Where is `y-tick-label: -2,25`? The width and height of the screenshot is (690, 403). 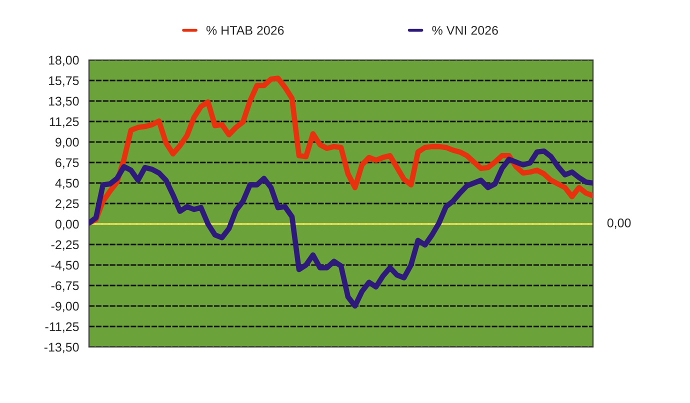
y-tick-label: -2,25 is located at coordinates (65, 245).